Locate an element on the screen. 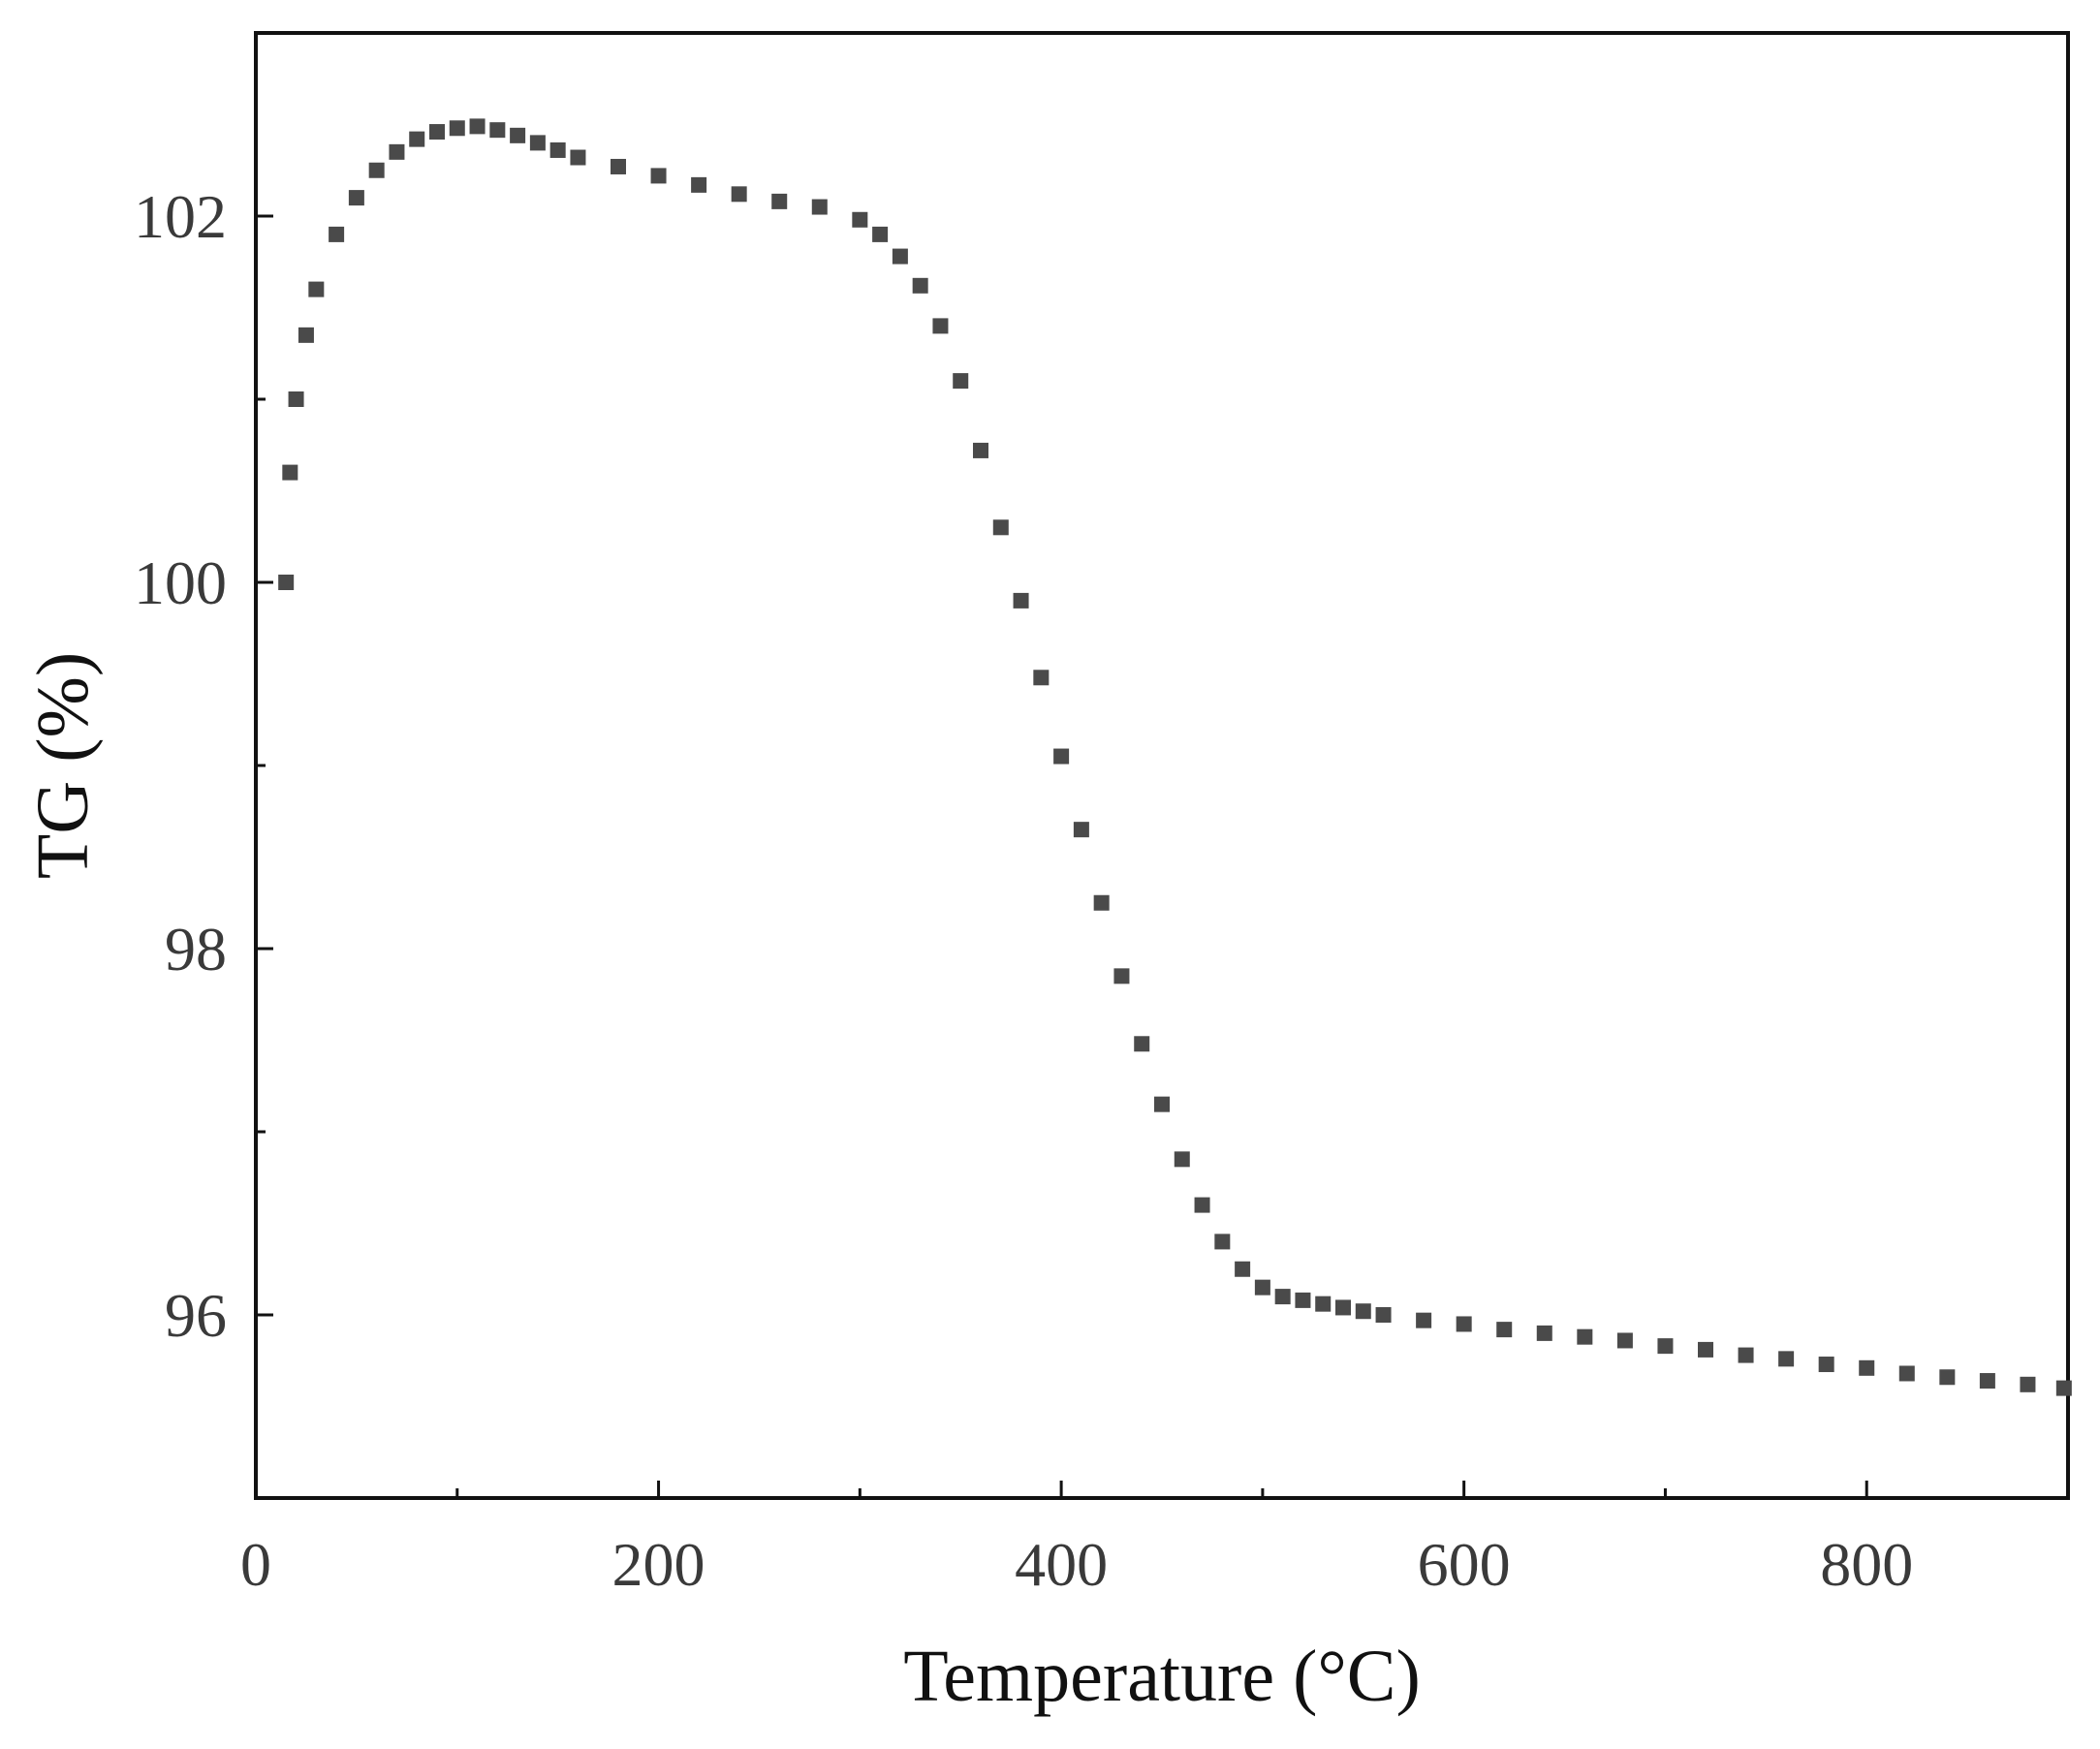 The image size is (2100, 1749). x-tick-label: 200 is located at coordinates (658, 1564).